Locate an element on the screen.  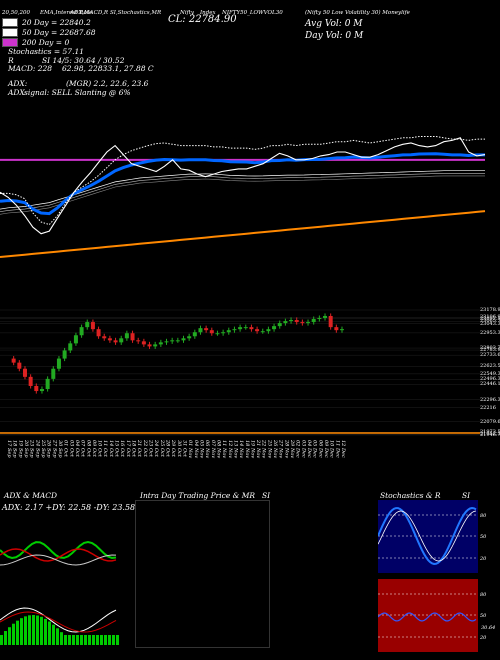
date-axis-label: 14 Oct is located at coordinates (111, 449).